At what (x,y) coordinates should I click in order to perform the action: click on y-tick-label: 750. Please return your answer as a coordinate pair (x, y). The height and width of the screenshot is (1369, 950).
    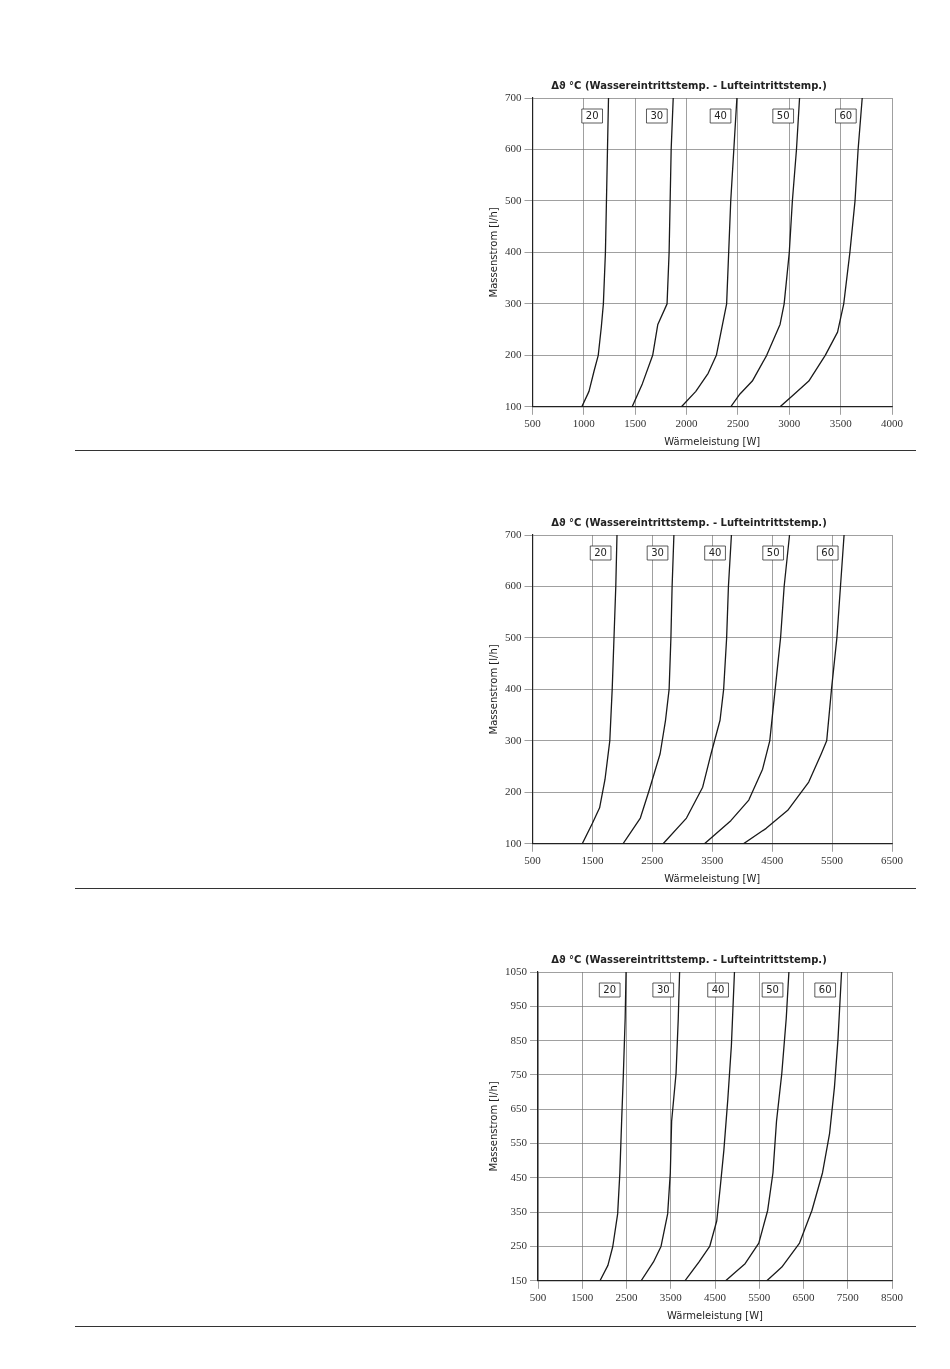
    Looking at the image, I should click on (519, 1073).